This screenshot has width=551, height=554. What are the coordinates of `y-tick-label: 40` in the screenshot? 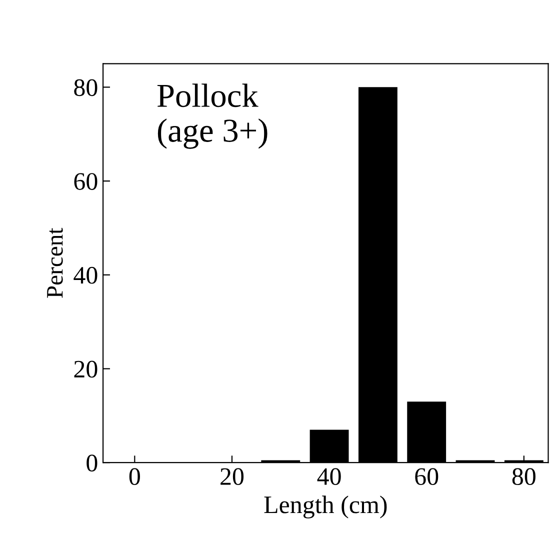 It's located at (86, 275).